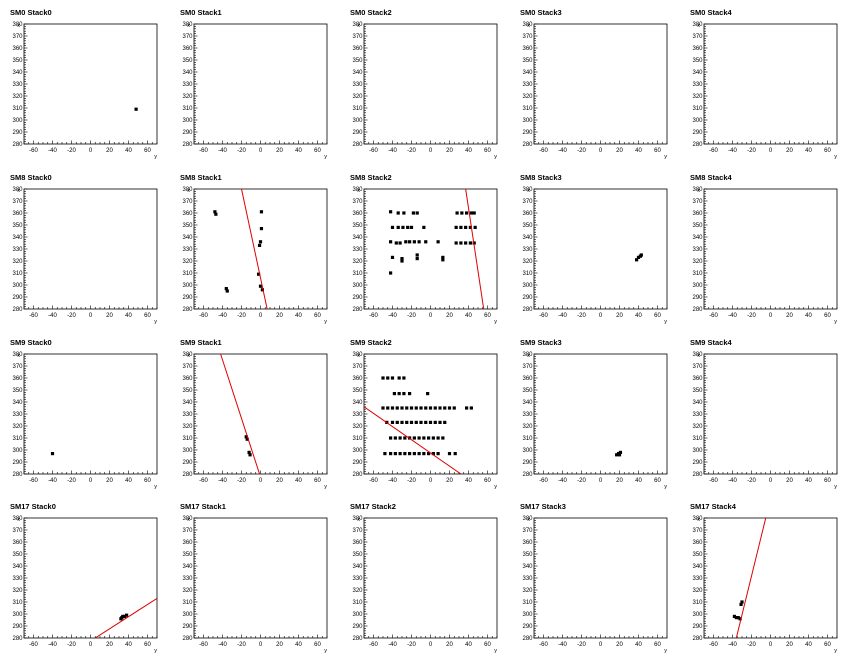 The image size is (851, 662). I want to click on chart-title: SM9 Stack2, so click(371, 342).